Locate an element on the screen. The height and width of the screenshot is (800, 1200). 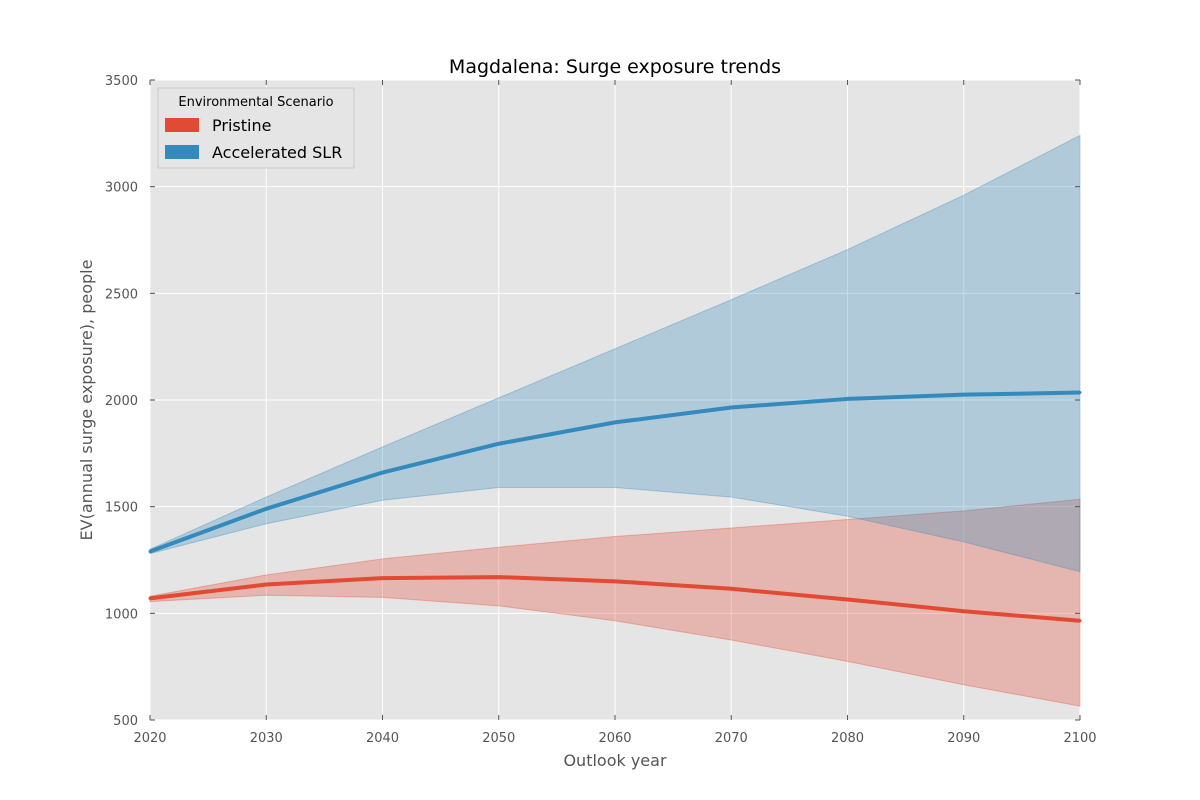
x-tick-label: 2090 is located at coordinates (963, 738).